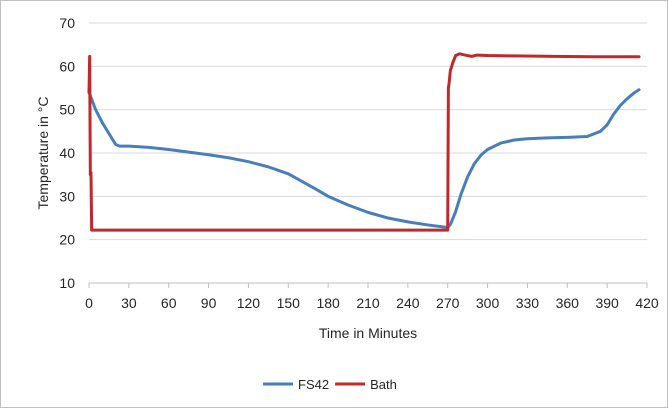  Describe the element at coordinates (67, 23) in the screenshot. I see `y-tick-label-70: 70` at that location.